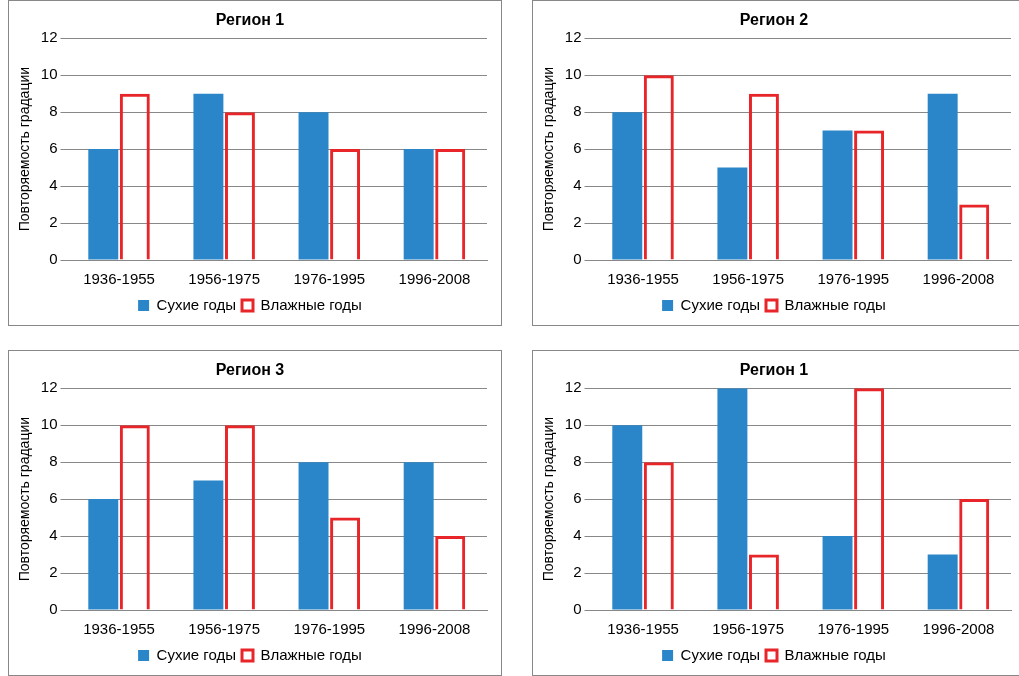 The width and height of the screenshot is (1019, 676). Describe the element at coordinates (250, 370) in the screenshot. I see `chart-title: Регион 3` at that location.